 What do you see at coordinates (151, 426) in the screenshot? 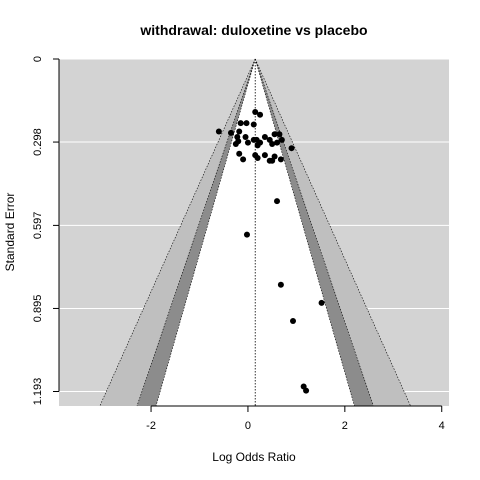
I see `x-tick-label: -2` at bounding box center [151, 426].